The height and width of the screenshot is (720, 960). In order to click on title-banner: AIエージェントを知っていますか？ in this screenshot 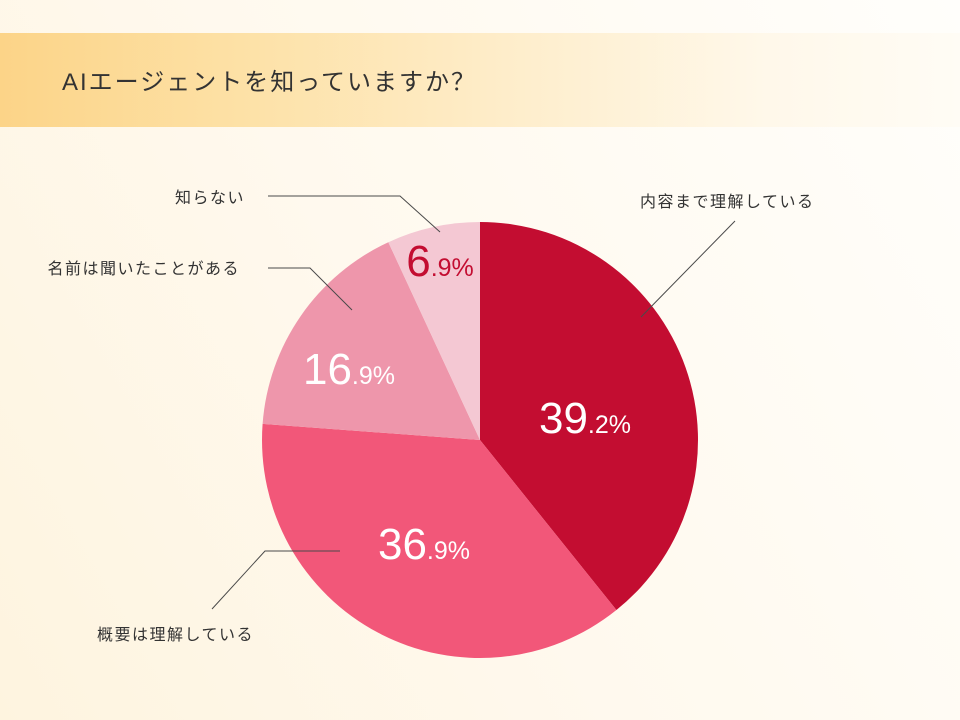, I will do `click(480, 80)`.